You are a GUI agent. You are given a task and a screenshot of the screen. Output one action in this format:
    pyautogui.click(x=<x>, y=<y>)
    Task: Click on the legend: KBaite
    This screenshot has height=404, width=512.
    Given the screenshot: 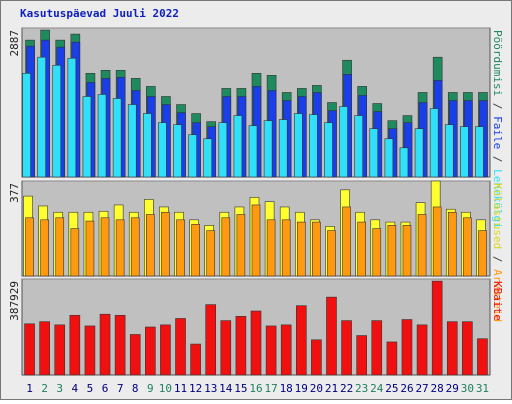 What is the action you would take?
    pyautogui.click(x=497, y=301)
    